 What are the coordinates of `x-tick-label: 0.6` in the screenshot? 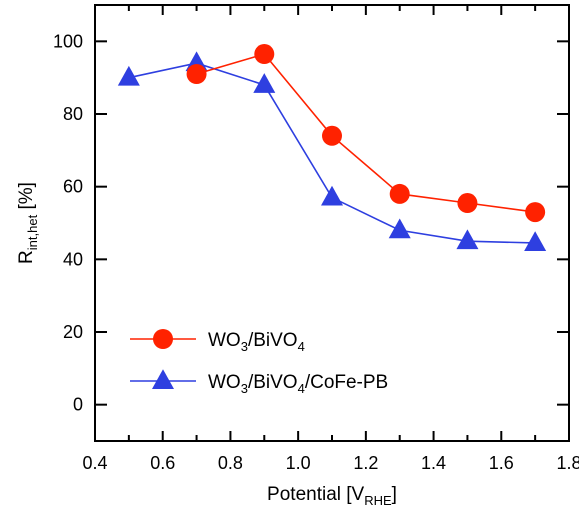 It's located at (162, 463).